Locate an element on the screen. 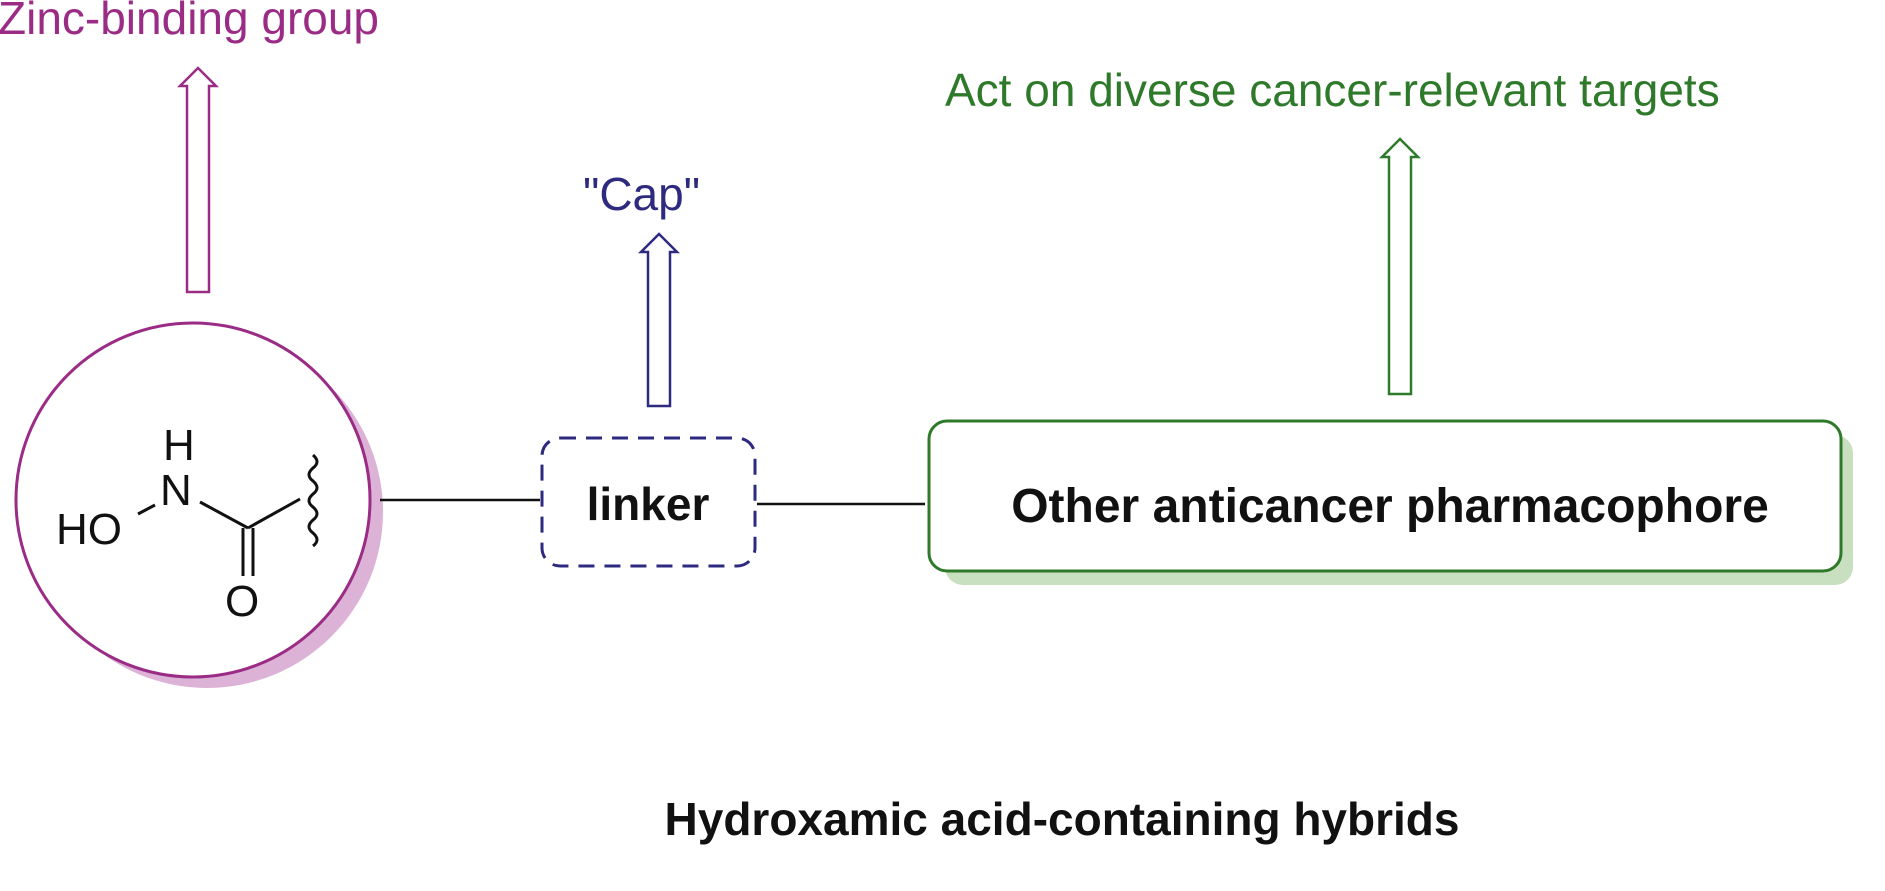 The height and width of the screenshot is (891, 1885). cap-arrow is located at coordinates (659, 320).